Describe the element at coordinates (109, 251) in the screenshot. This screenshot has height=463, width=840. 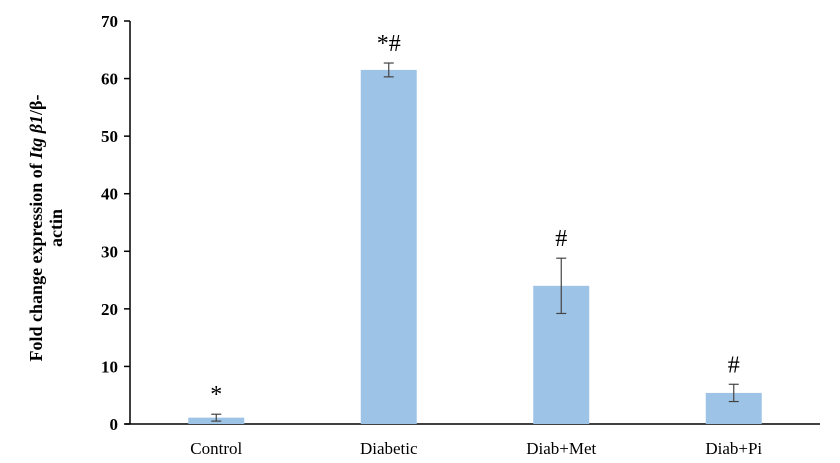
I see `y-tick-label: 30` at that location.